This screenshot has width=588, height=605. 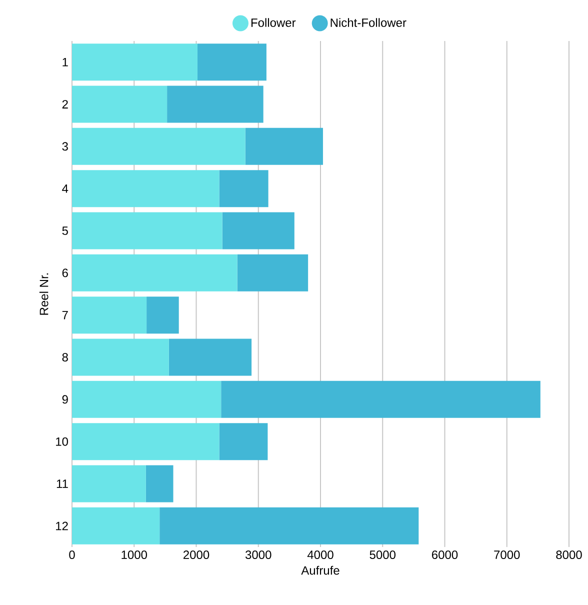 I want to click on x-tick-label: 7000, so click(x=507, y=555).